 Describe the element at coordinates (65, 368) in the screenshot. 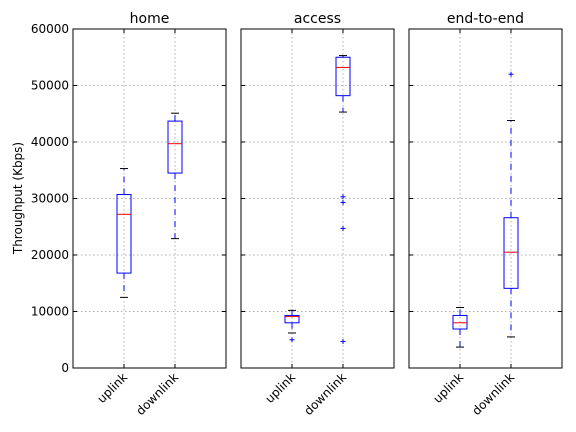

I see `y-tick-label: 0` at that location.